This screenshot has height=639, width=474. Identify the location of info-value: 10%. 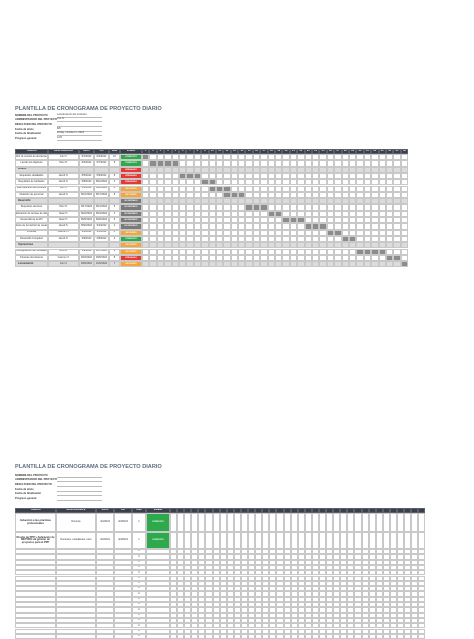
(79, 138).